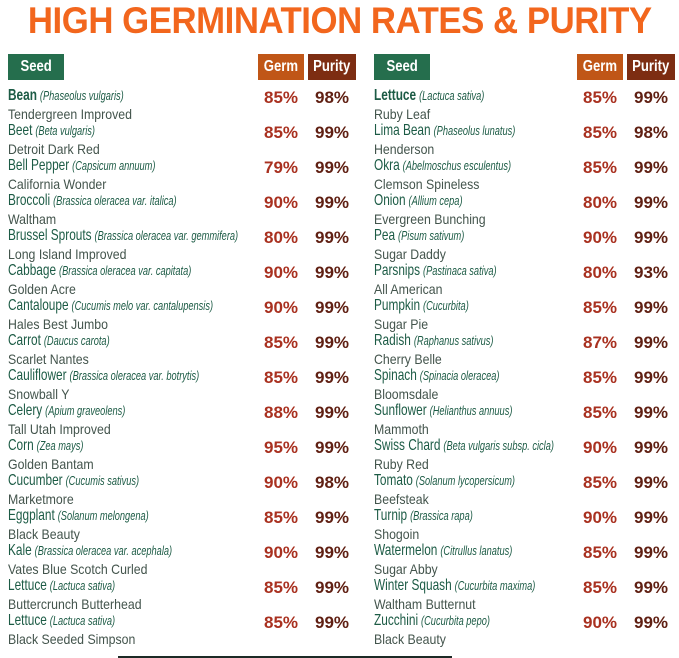 Image resolution: width=679 pixels, height=658 pixels. Describe the element at coordinates (473, 244) in the screenshot. I see `seed-cell: Pea (Pisum sativum) Sugar Daddy` at that location.